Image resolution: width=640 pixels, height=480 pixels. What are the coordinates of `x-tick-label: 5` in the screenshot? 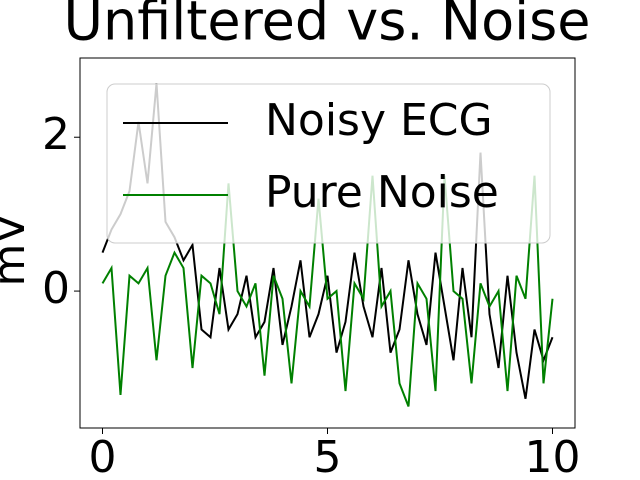 It's located at (328, 456).